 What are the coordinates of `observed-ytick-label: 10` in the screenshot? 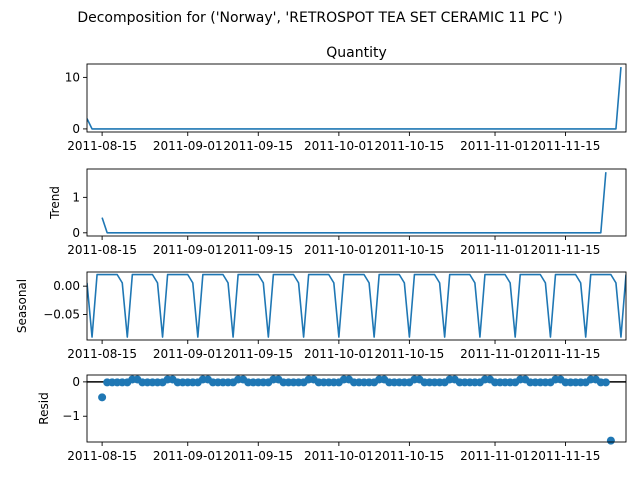 It's located at (72, 77).